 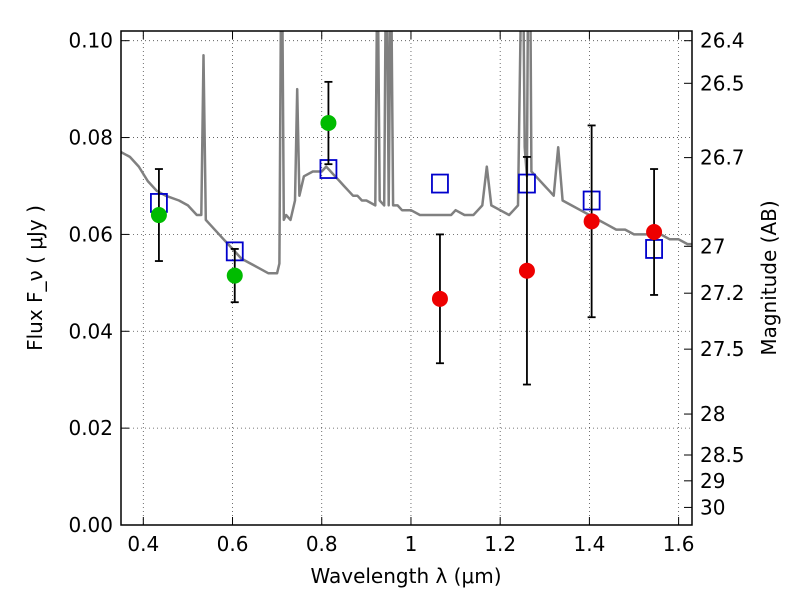 I want to click on model-photometry-box, so click(x=440, y=183).